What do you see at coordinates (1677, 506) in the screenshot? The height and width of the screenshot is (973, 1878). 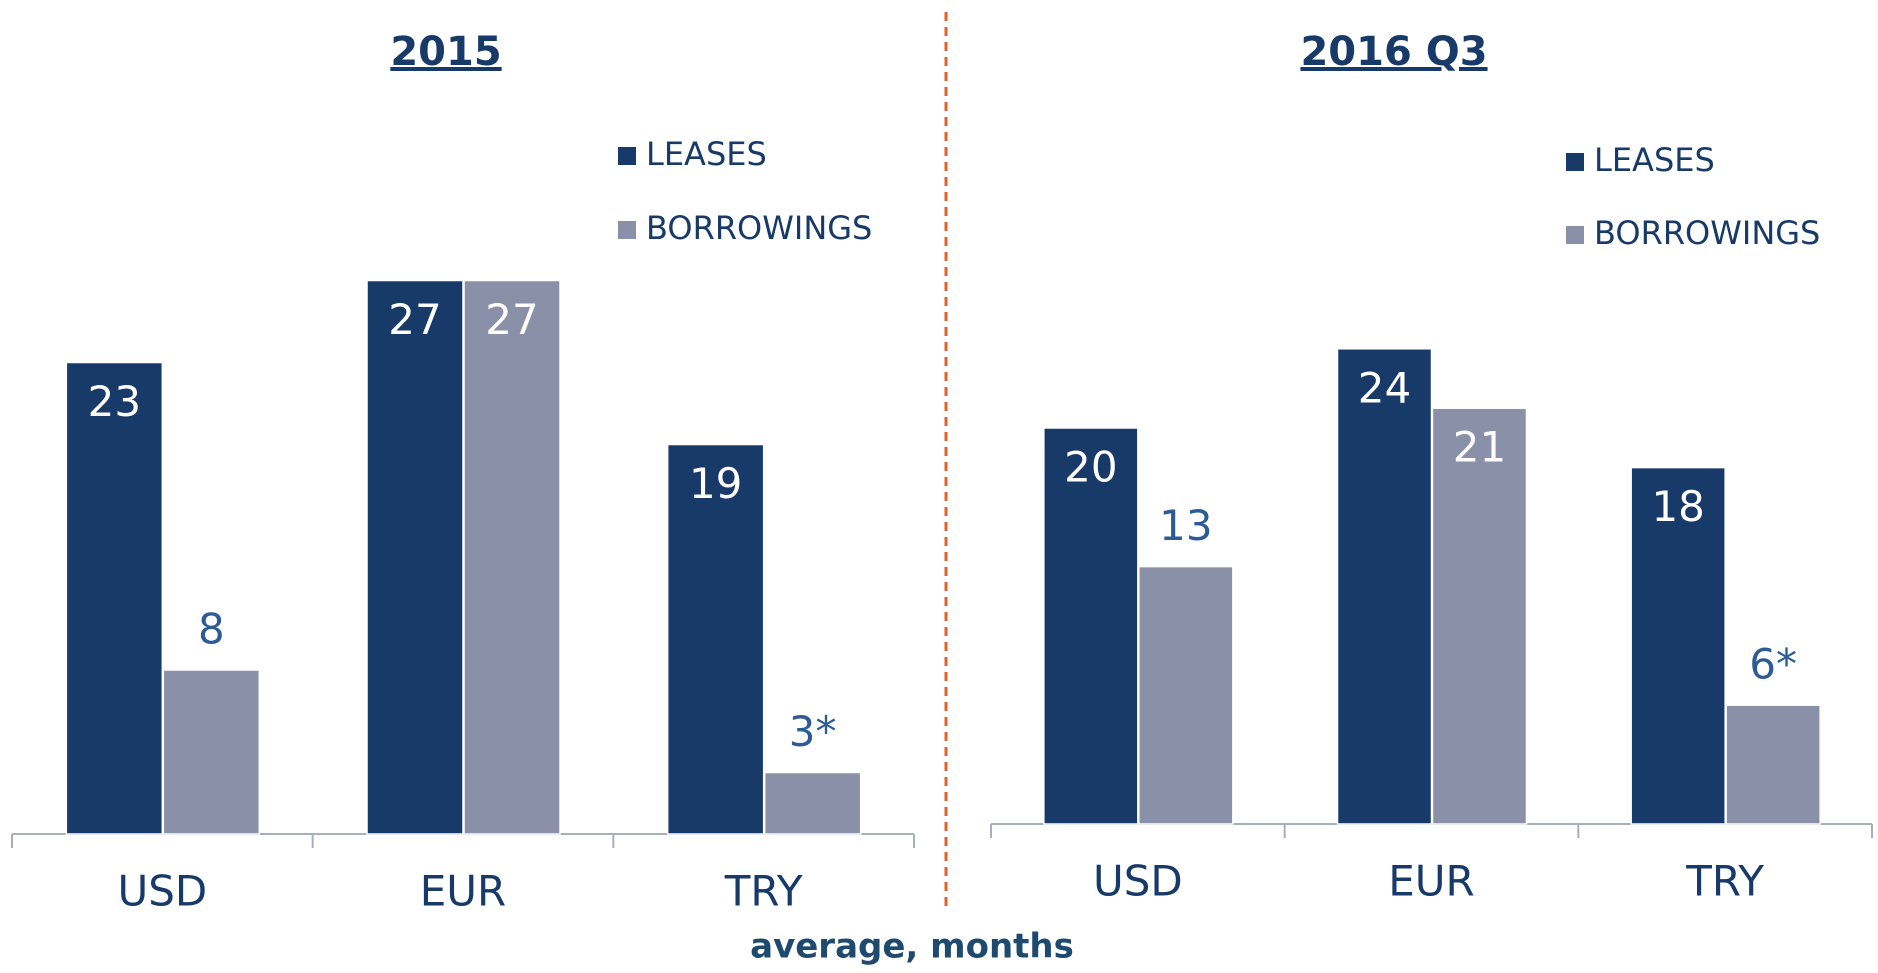 I see `data-label: 18` at bounding box center [1677, 506].